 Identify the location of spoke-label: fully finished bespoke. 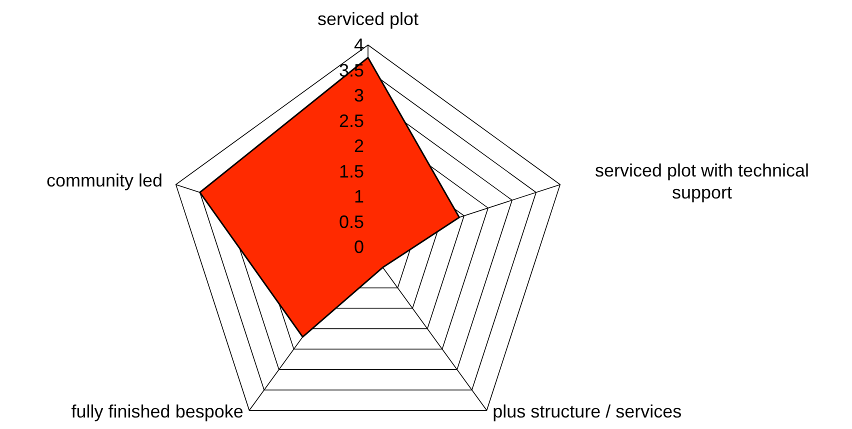
(157, 411).